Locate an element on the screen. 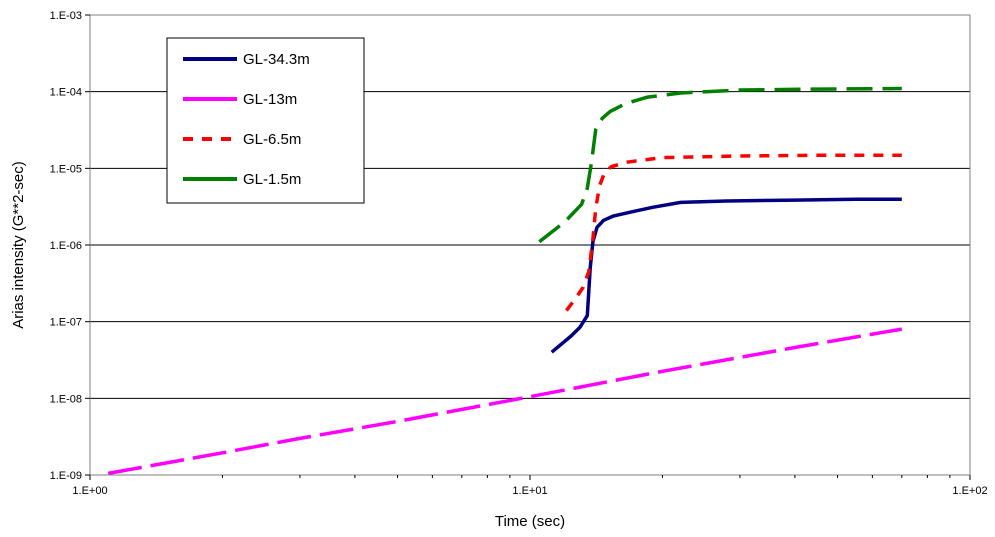 Image resolution: width=995 pixels, height=537 pixels. y-tick-label: 1.E-06 is located at coordinates (66, 246).